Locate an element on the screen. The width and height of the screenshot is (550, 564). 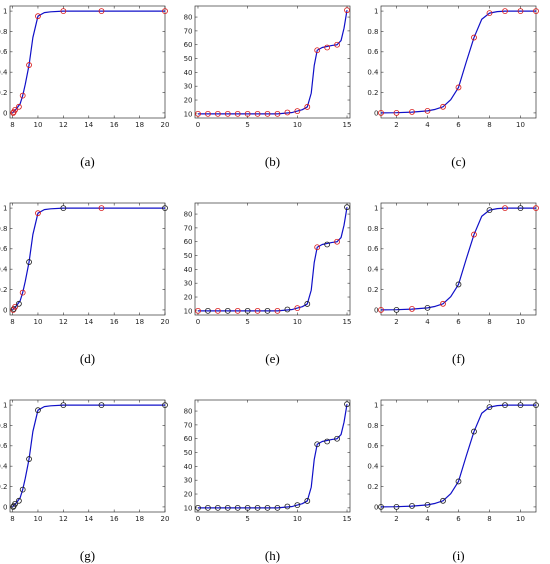
y-tick-label: 0.6 is located at coordinates (373, 249).